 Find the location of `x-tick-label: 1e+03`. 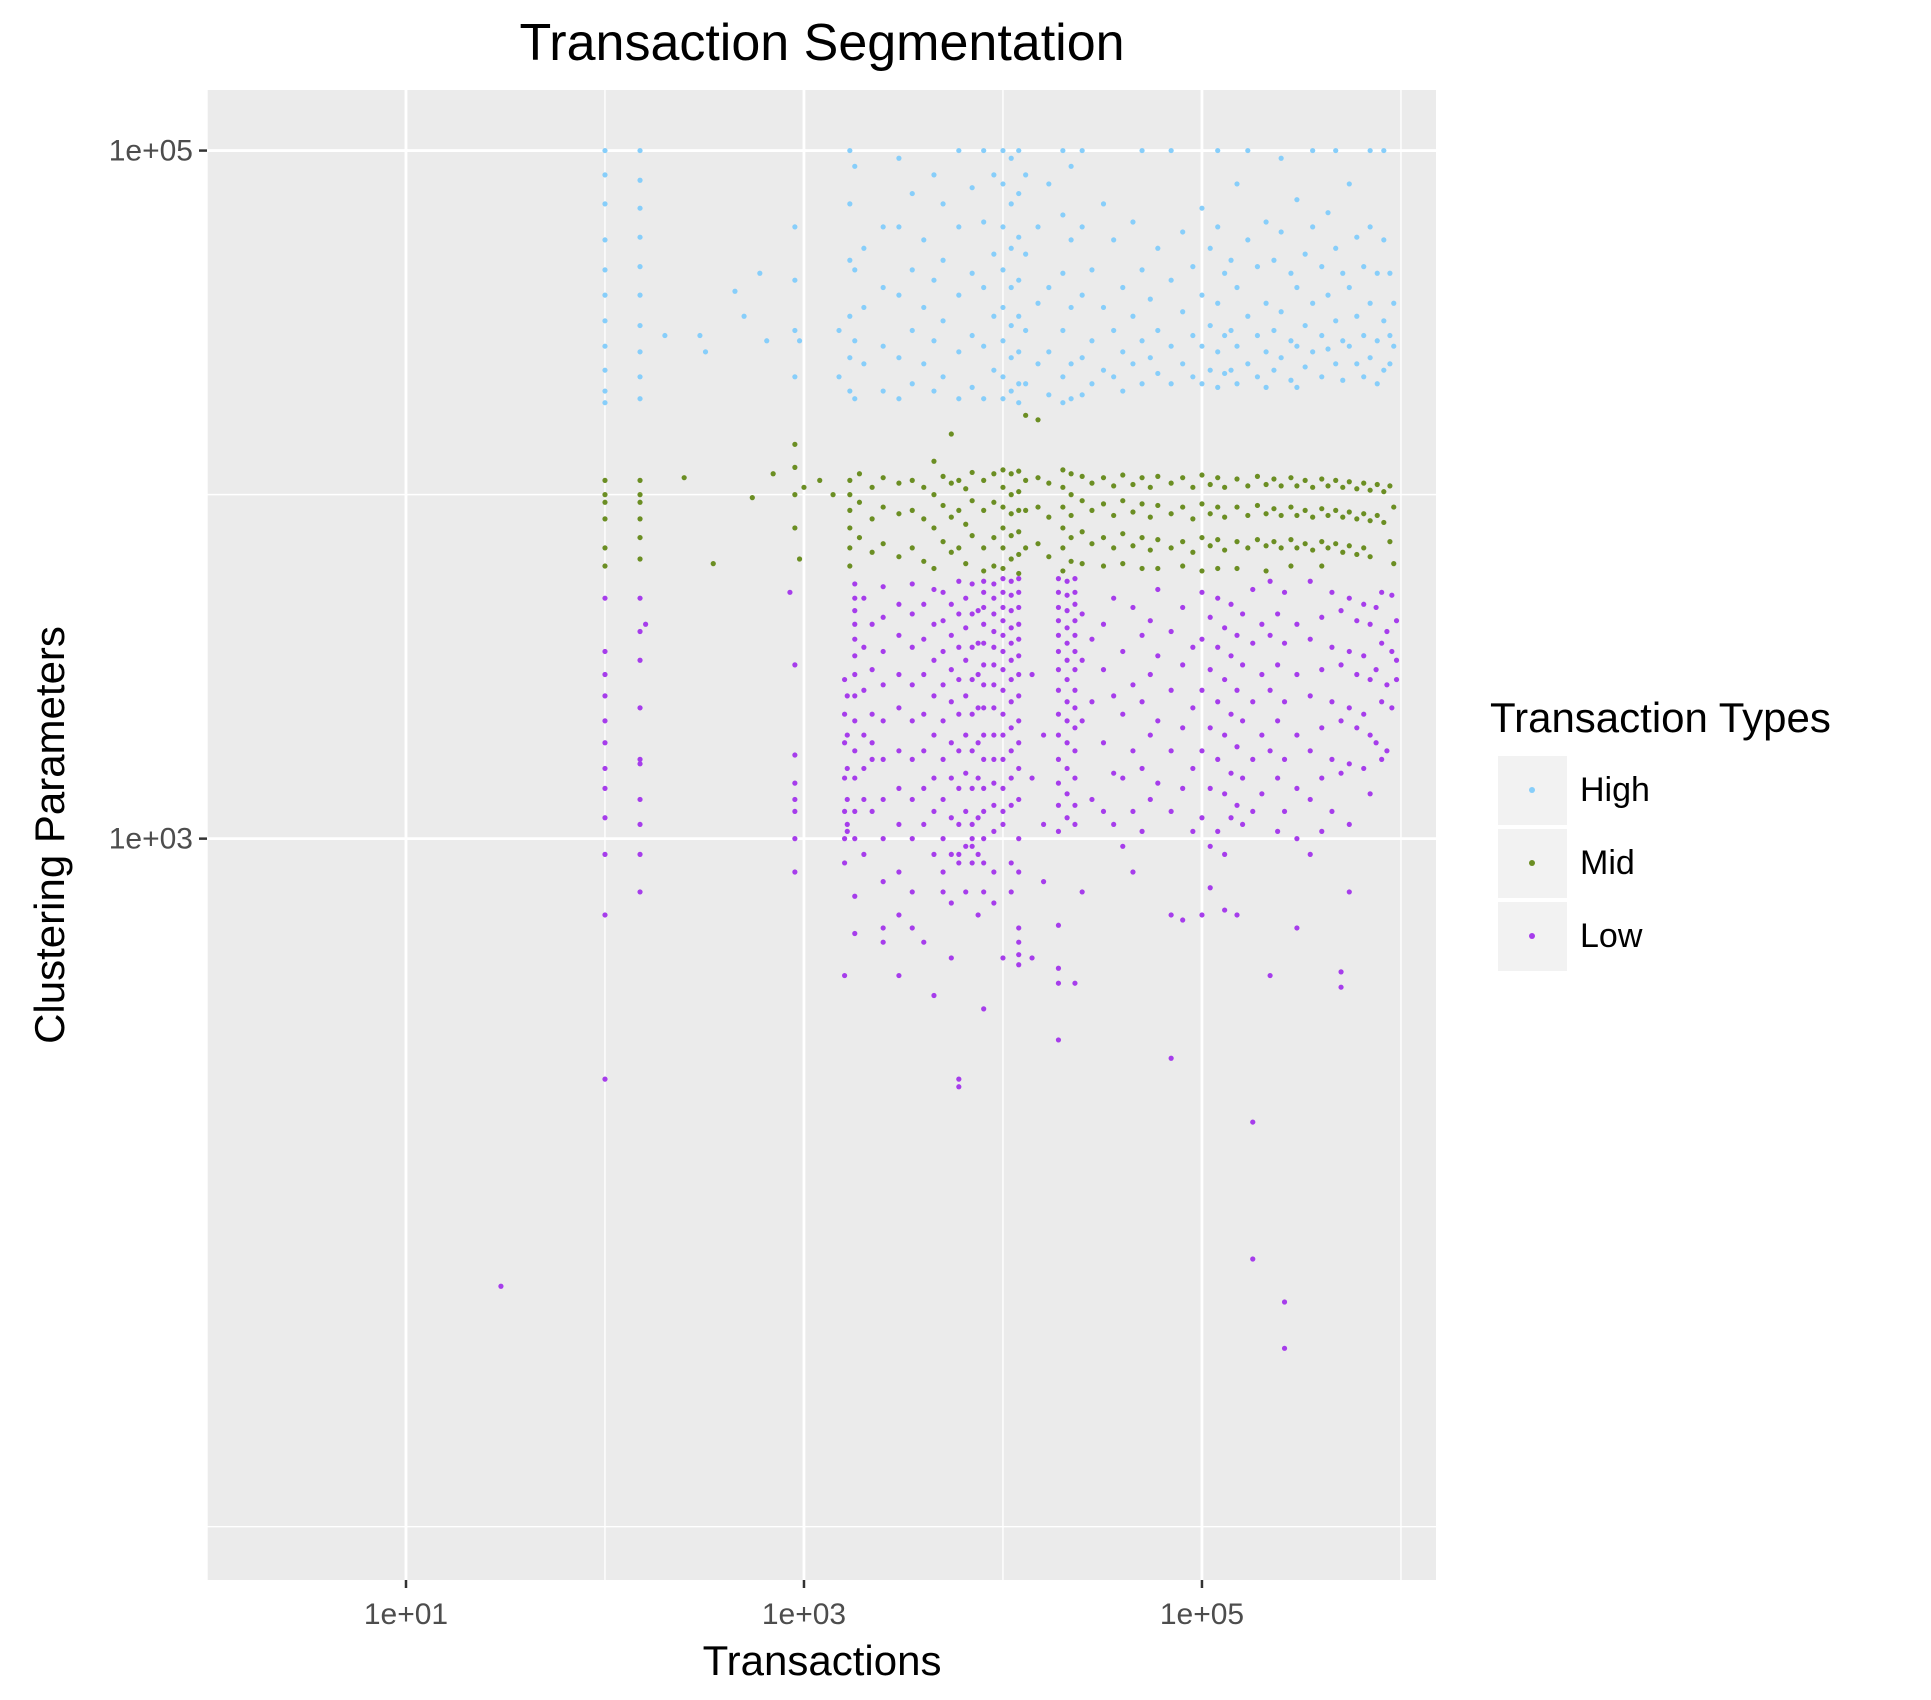

x-tick-label: 1e+03 is located at coordinates (804, 1614).